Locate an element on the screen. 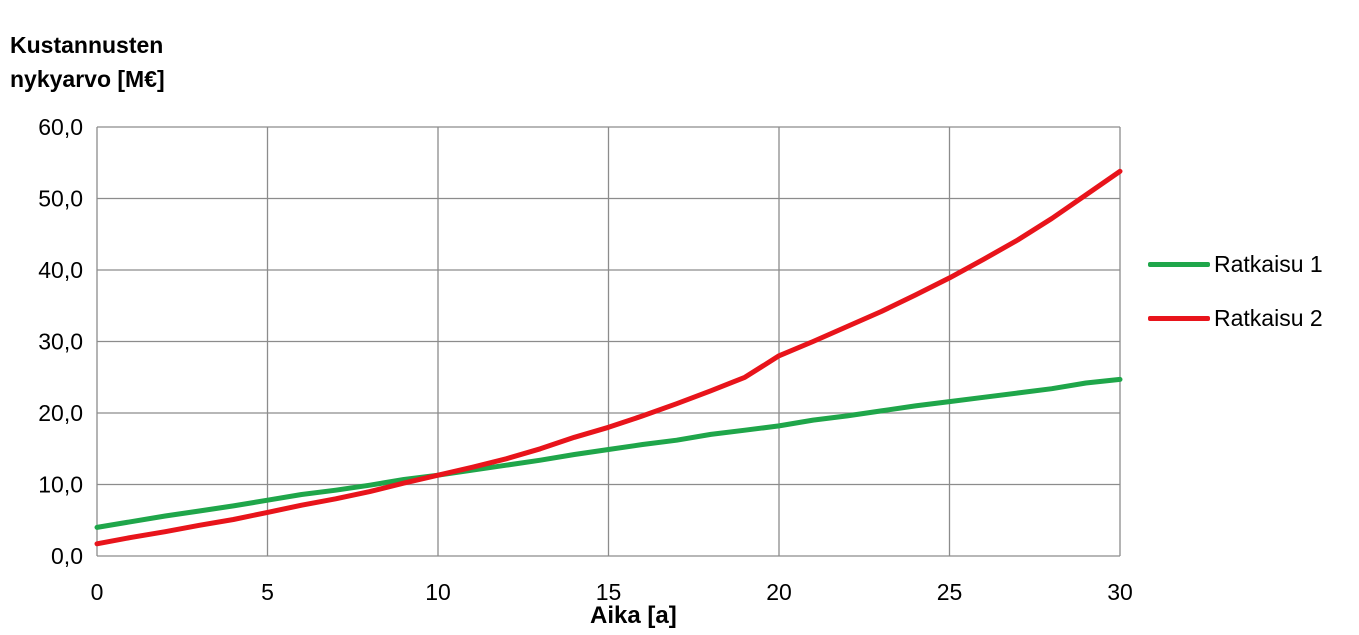 The image size is (1359, 635). x-tick-label: 25 is located at coordinates (950, 592).